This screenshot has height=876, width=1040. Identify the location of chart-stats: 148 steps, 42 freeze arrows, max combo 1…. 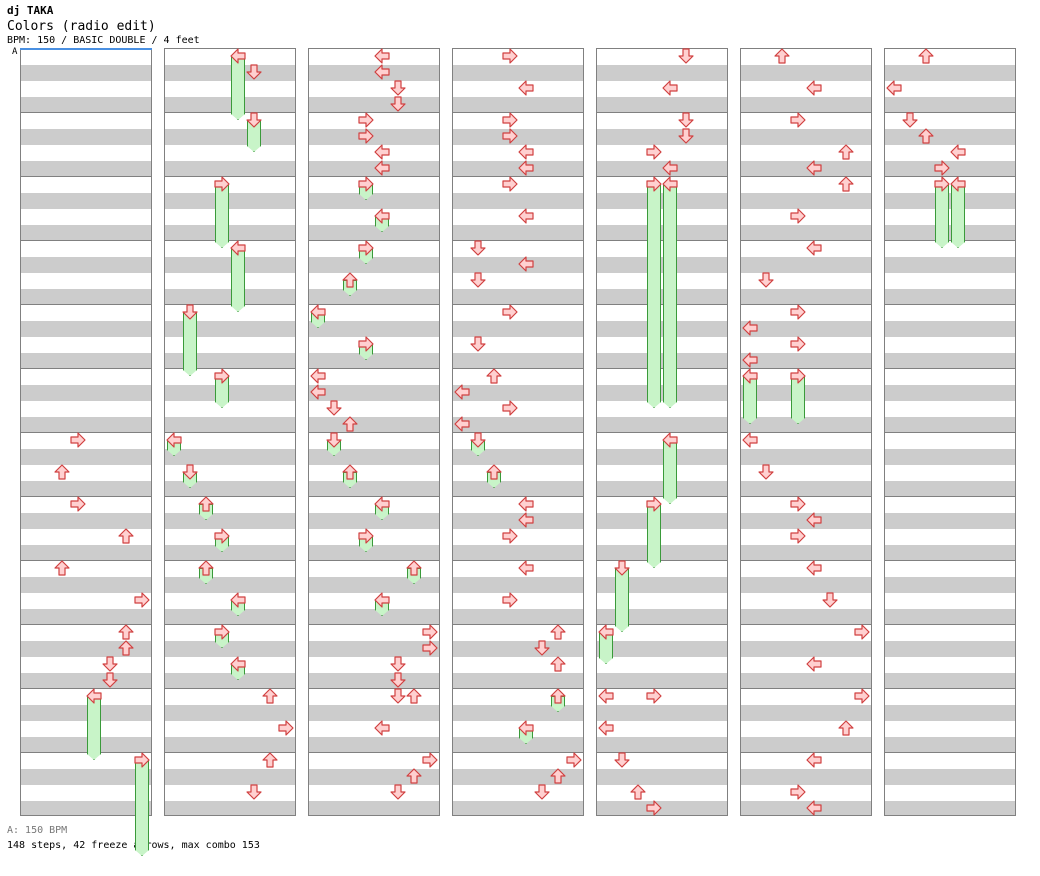
(133, 845).